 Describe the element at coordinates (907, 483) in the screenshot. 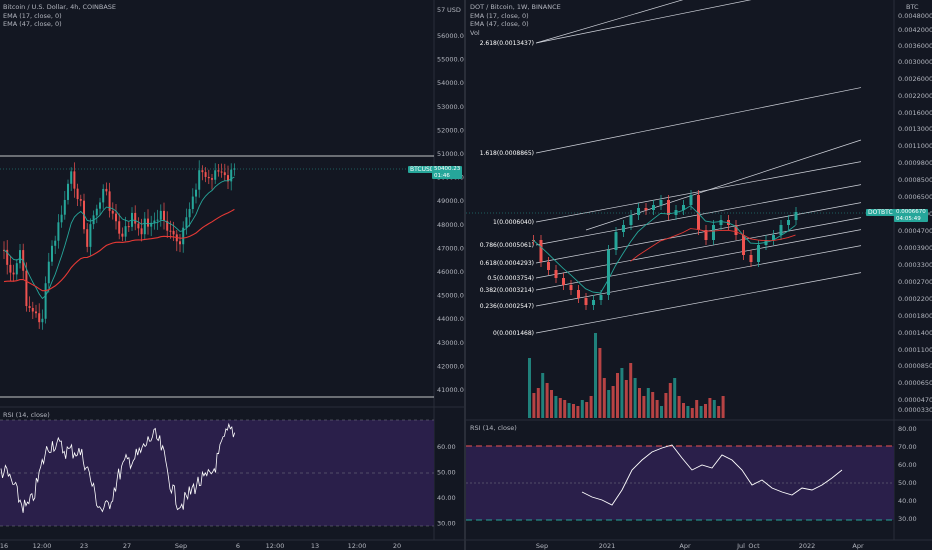

I see `dot-rsi-tick: 50.00` at that location.